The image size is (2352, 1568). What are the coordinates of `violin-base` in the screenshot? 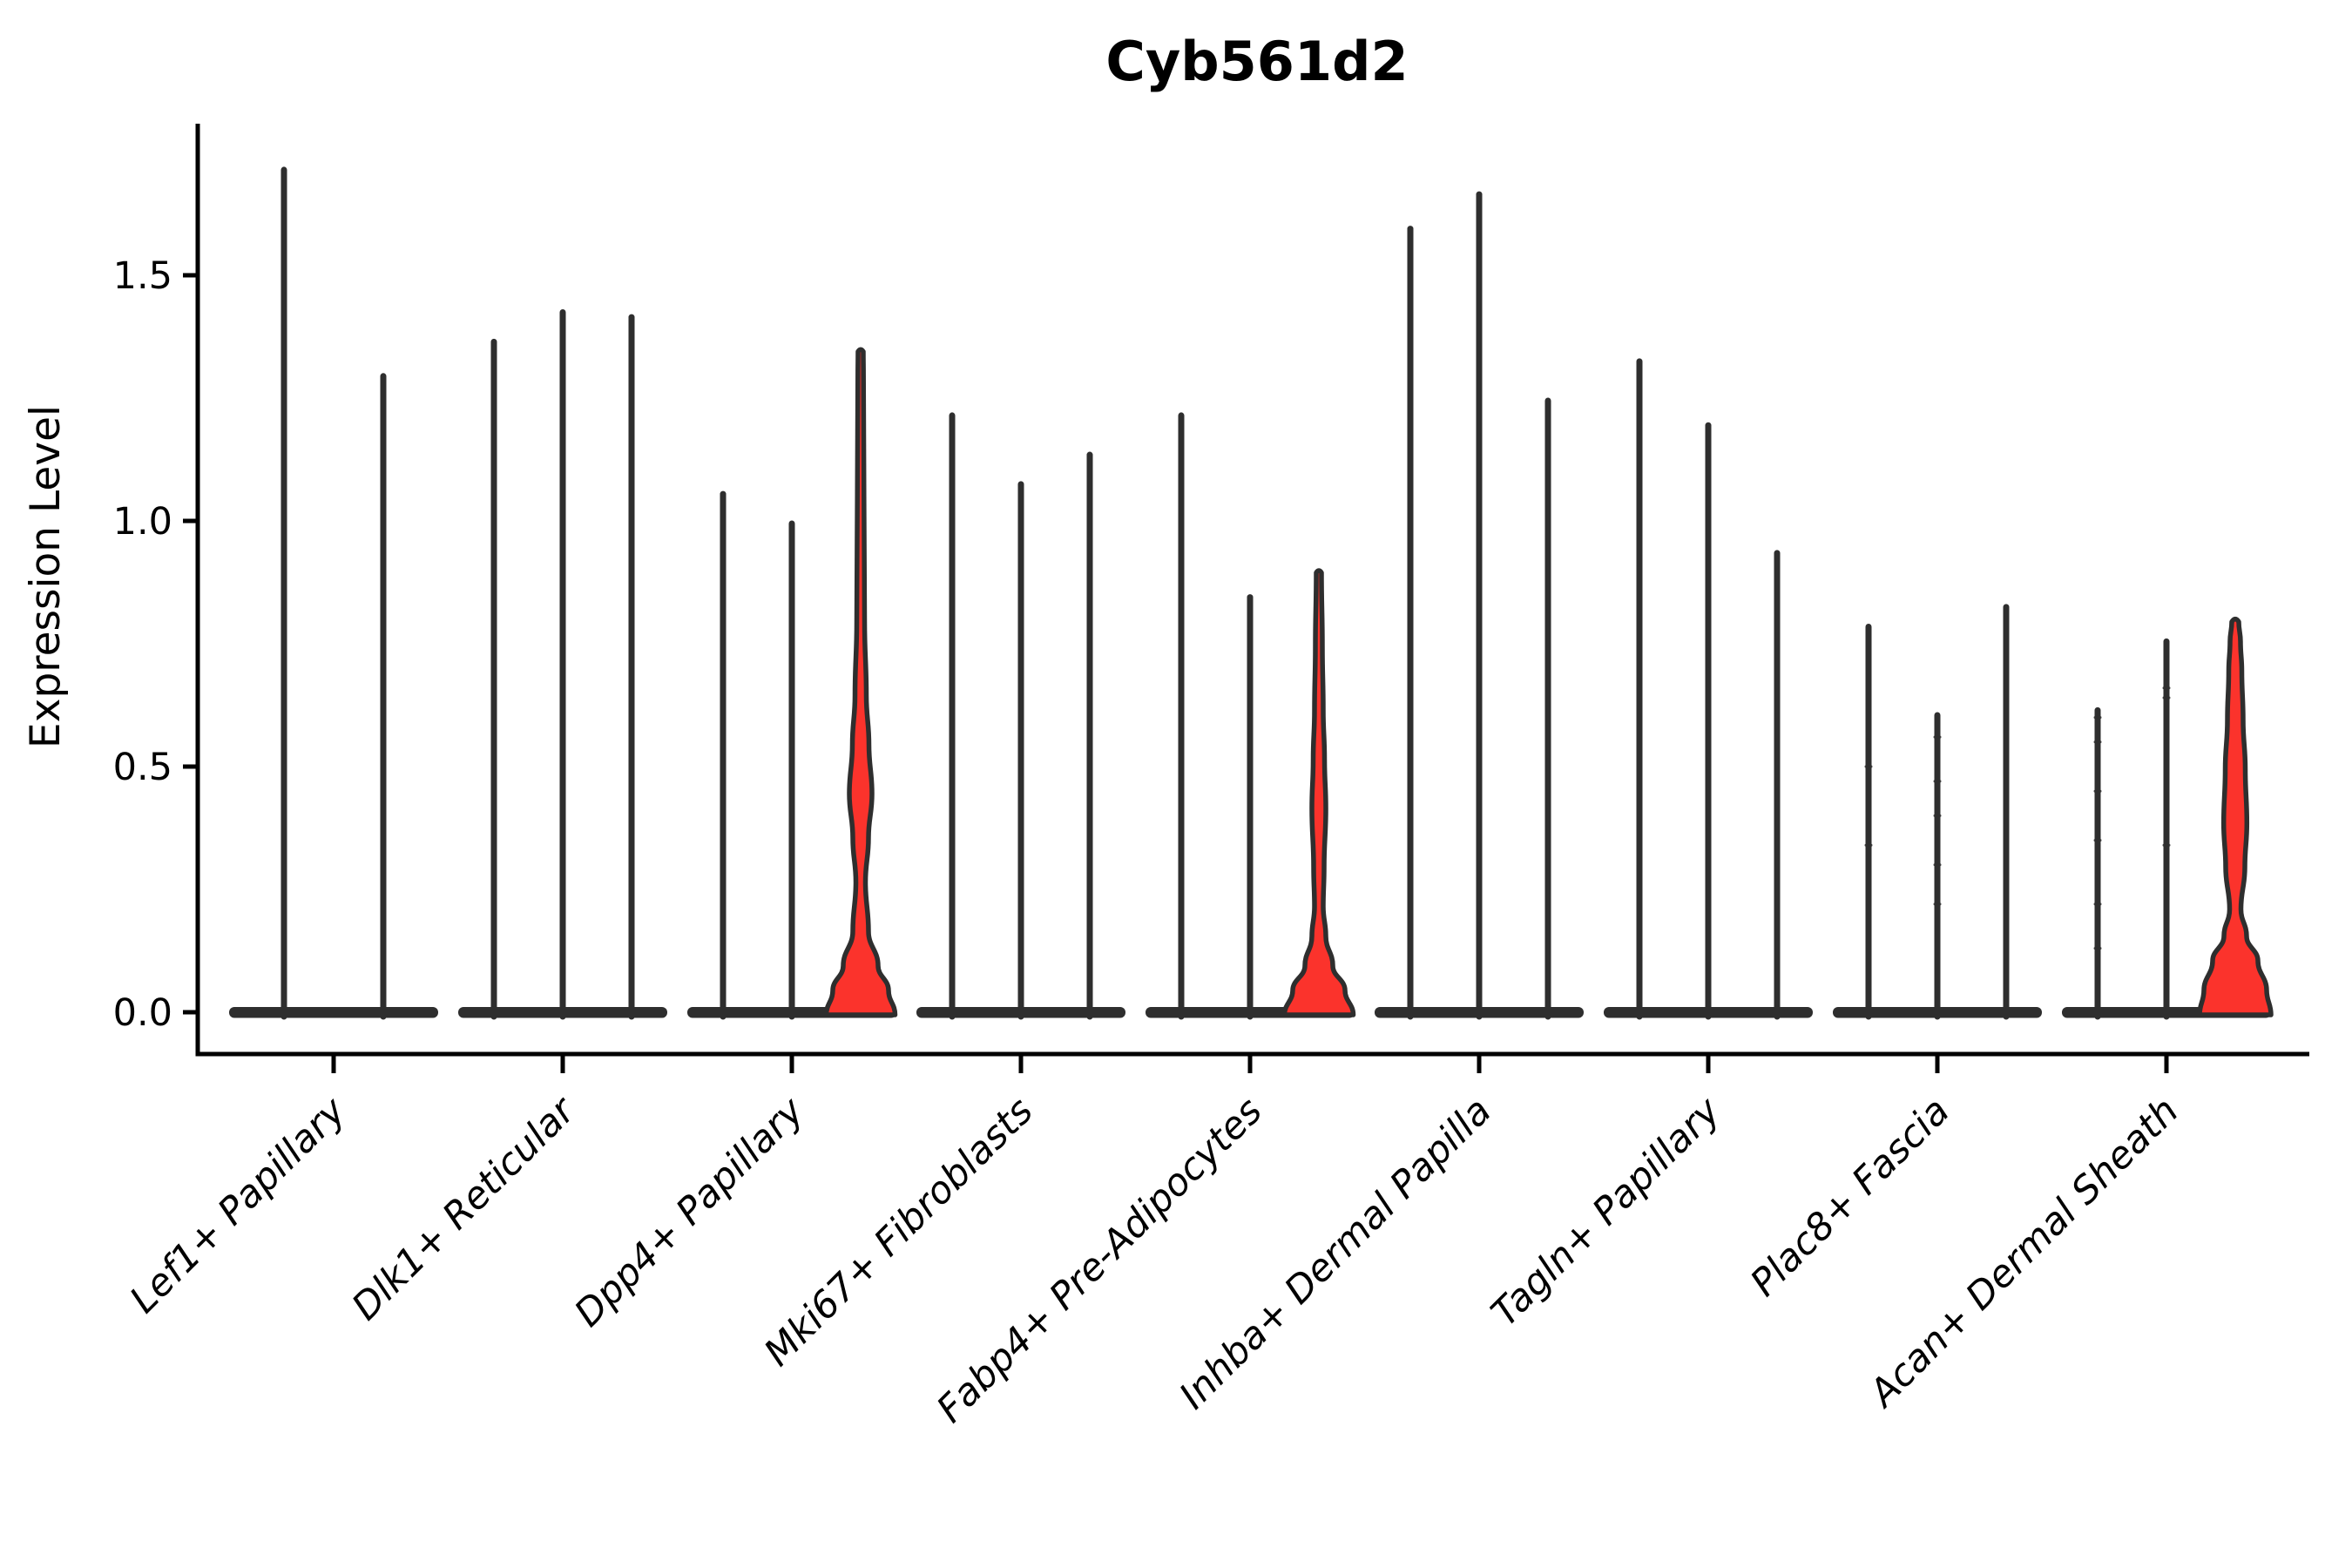 It's located at (334, 1013).